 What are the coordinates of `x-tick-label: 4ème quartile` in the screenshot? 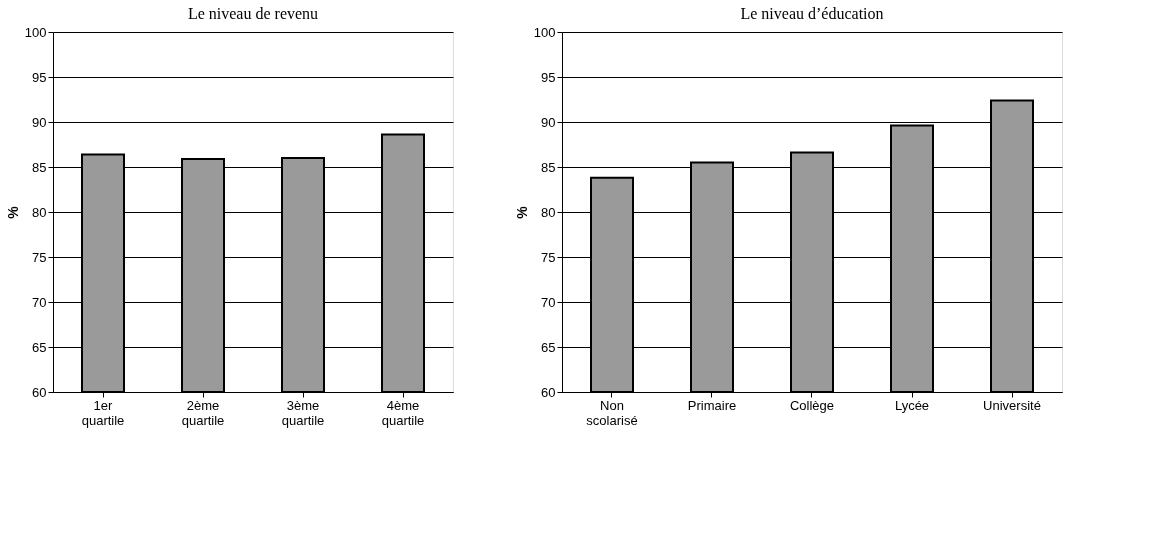 It's located at (403, 412).